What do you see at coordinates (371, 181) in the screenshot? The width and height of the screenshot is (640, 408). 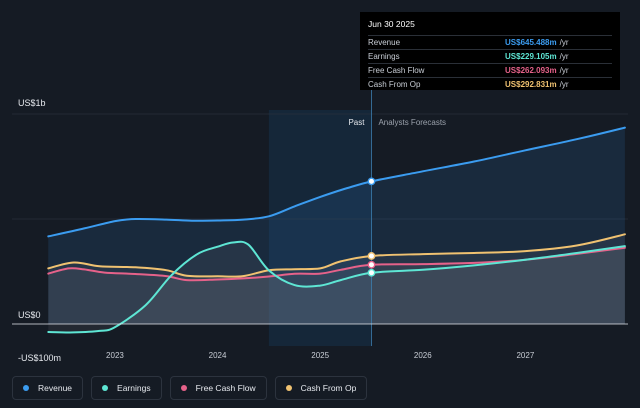 I see `revenue-marker` at bounding box center [371, 181].